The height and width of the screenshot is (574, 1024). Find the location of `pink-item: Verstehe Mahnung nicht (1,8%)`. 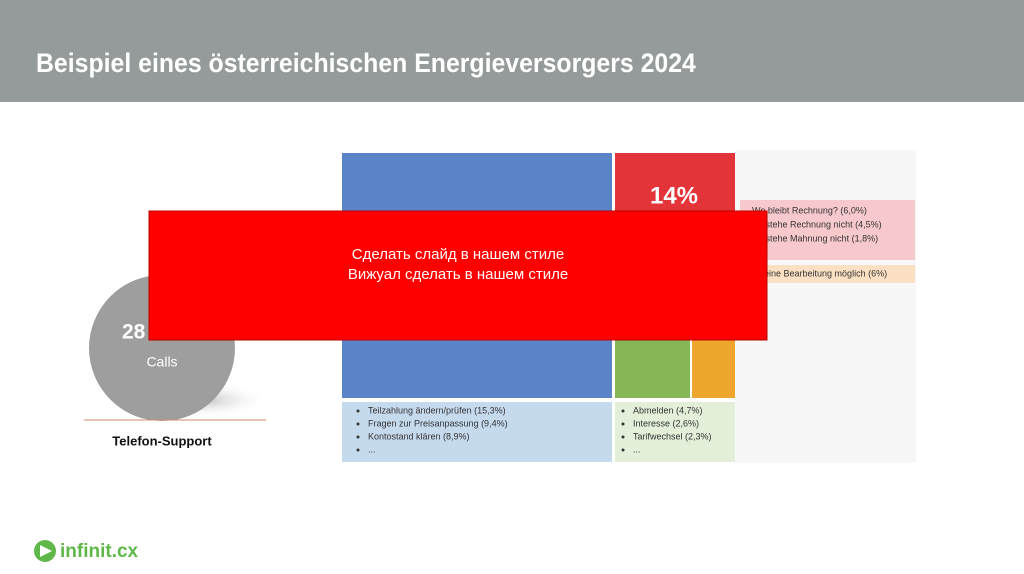

pink-item: Verstehe Mahnung nicht (1,8%) is located at coordinates (815, 238).